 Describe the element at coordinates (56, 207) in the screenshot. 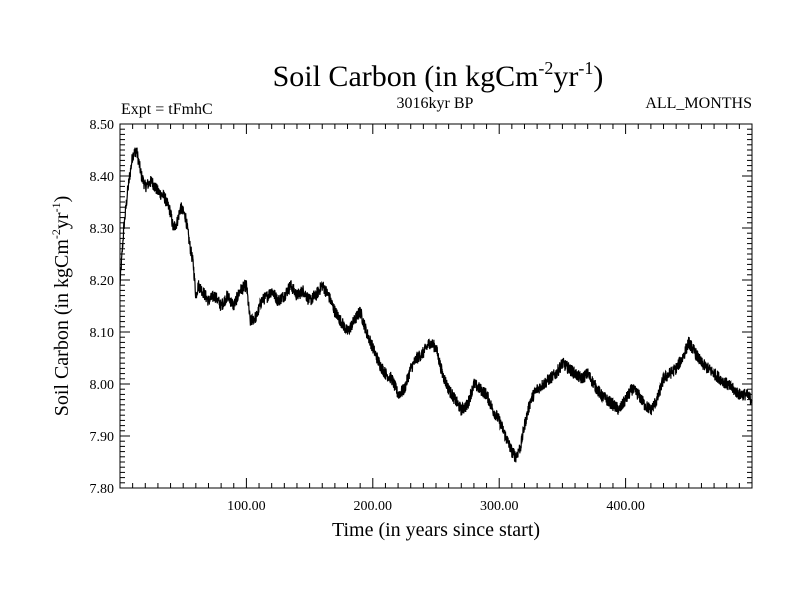

I see `y-axis-label-sup2: -1` at that location.